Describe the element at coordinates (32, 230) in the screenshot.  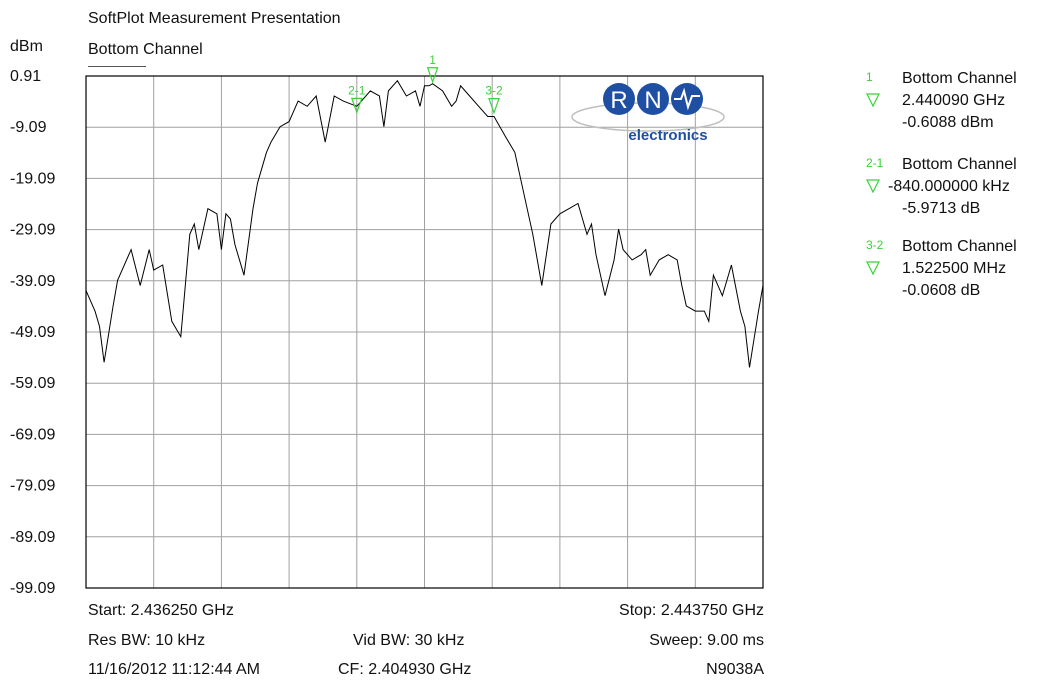
I see `y-tick-label: -29.09` at that location.